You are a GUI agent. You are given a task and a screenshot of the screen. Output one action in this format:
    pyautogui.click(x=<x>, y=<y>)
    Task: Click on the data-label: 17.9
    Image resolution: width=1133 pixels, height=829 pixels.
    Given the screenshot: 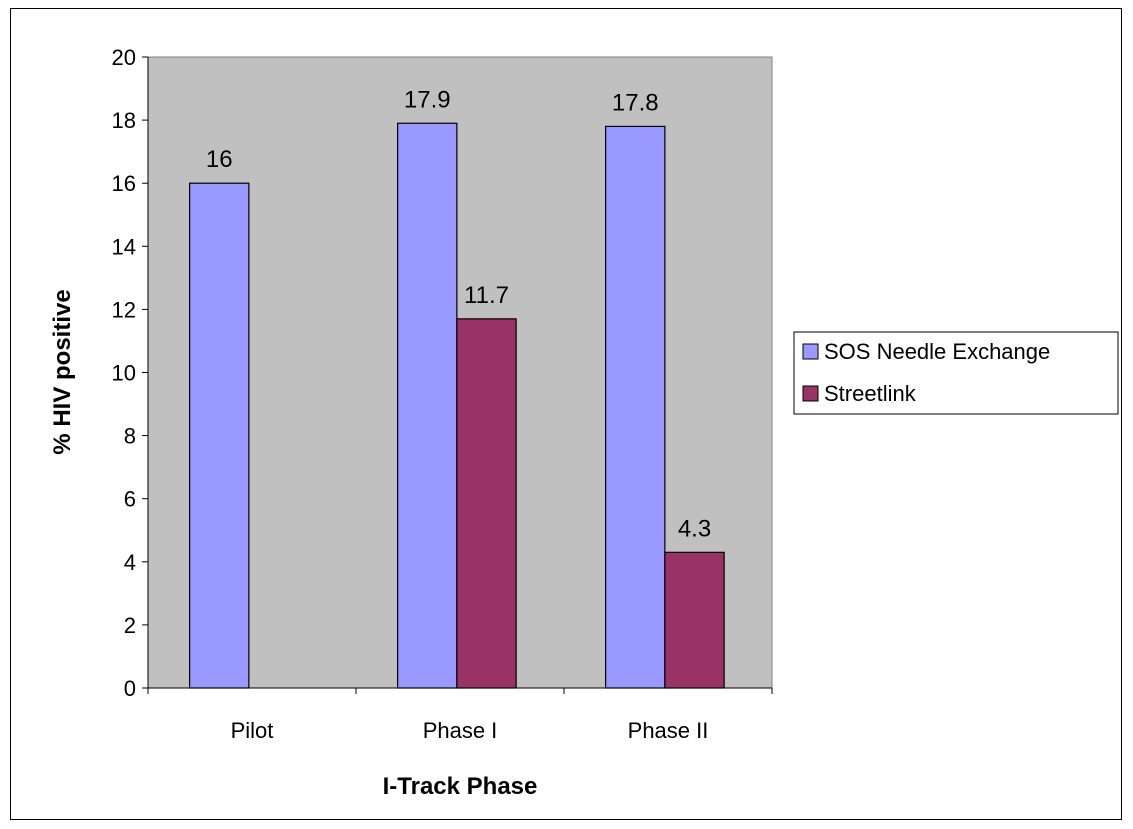 What is the action you would take?
    pyautogui.click(x=427, y=99)
    